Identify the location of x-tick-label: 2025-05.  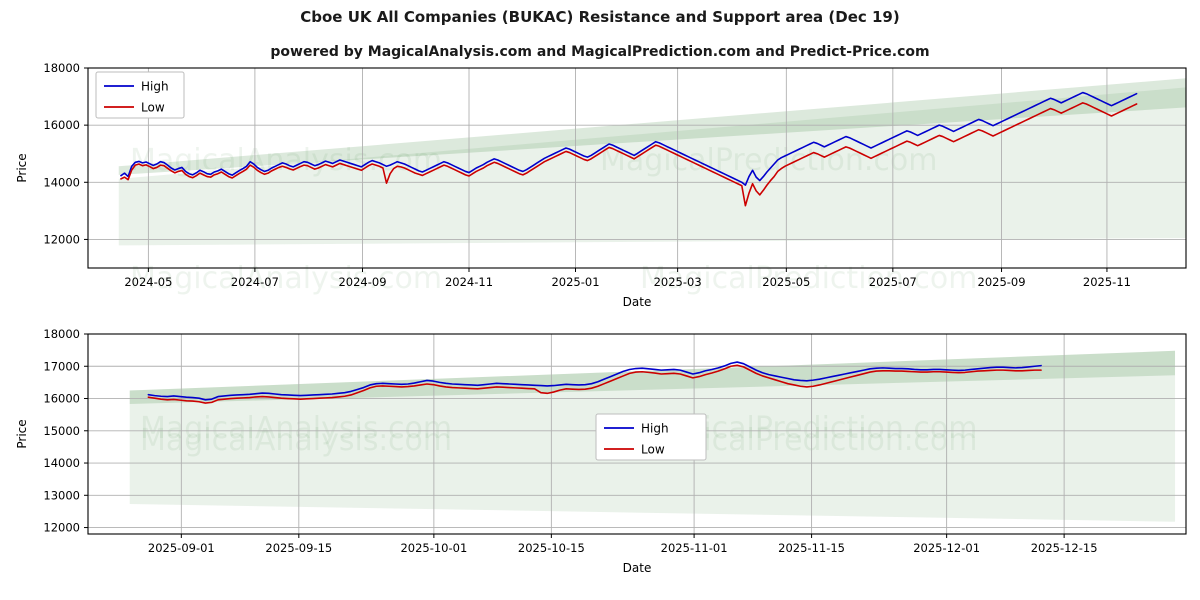
(786, 282).